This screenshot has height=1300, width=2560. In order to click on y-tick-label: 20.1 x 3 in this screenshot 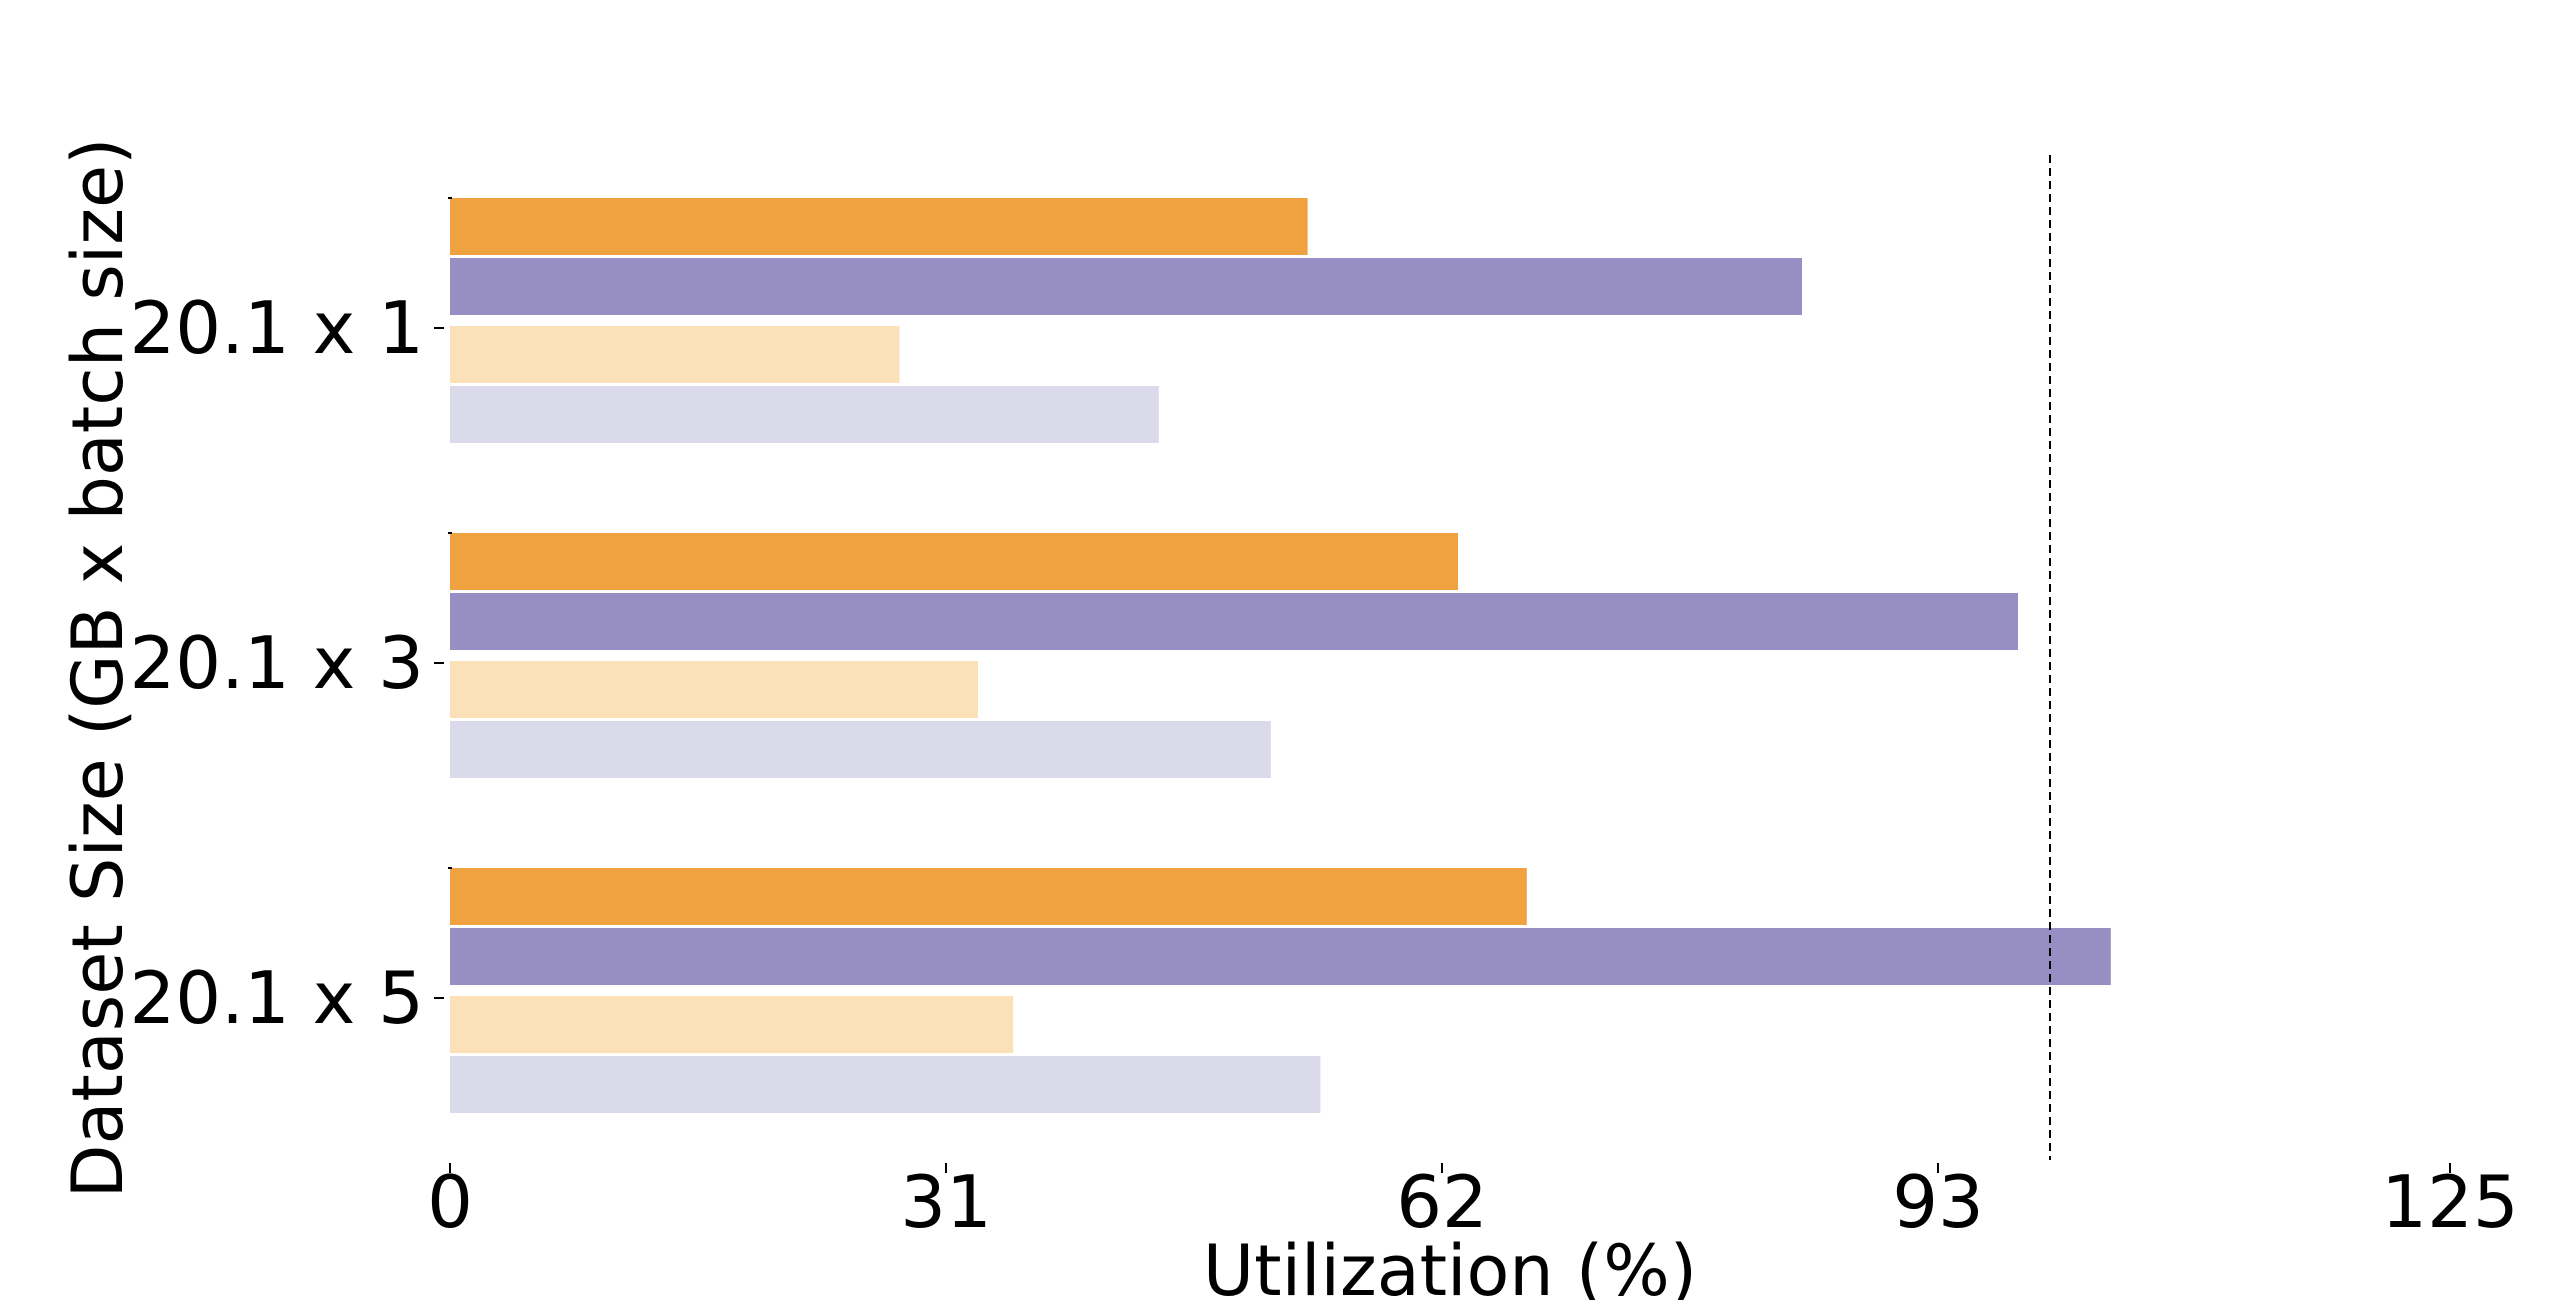, I will do `click(276, 663)`.